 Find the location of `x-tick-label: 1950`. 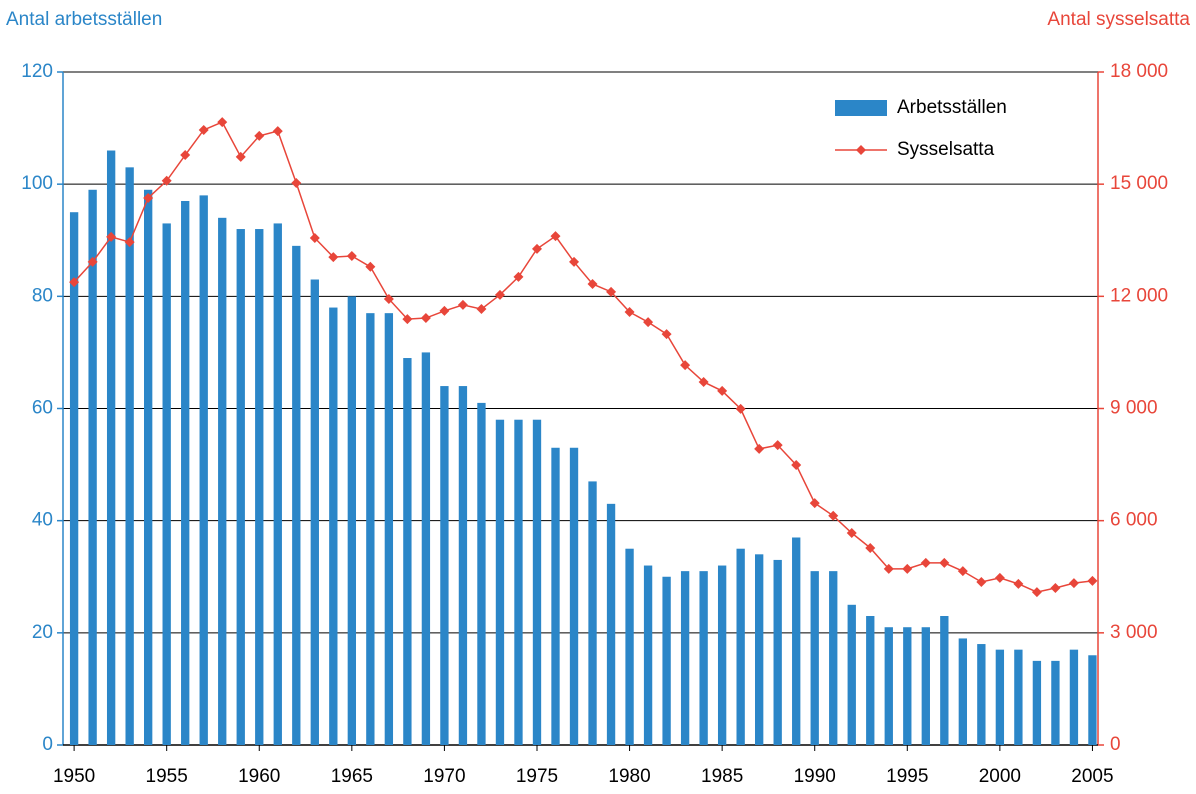

x-tick-label: 1950 is located at coordinates (74, 776).